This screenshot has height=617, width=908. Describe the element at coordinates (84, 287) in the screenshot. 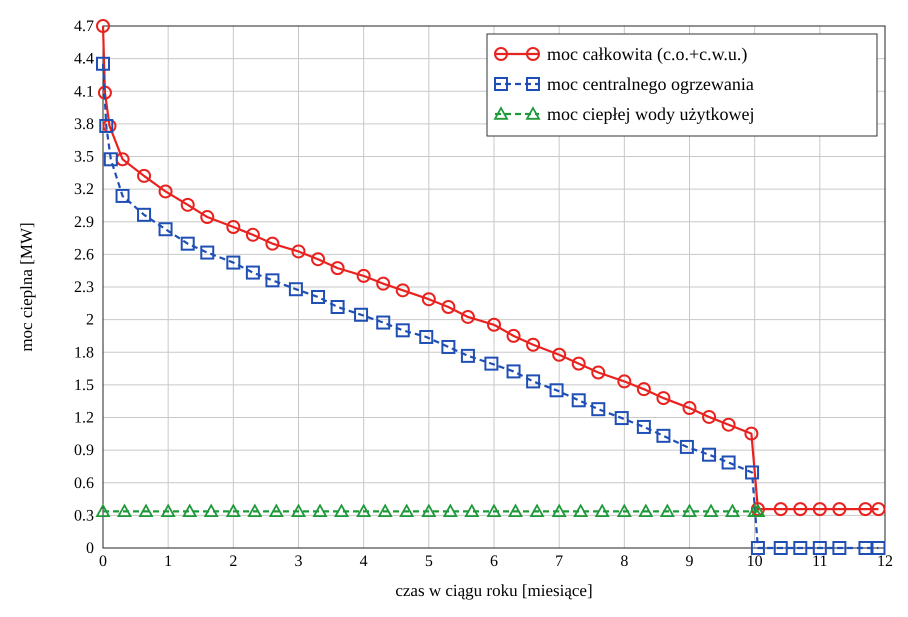

I see `y-tick-label: 2.3` at that location.